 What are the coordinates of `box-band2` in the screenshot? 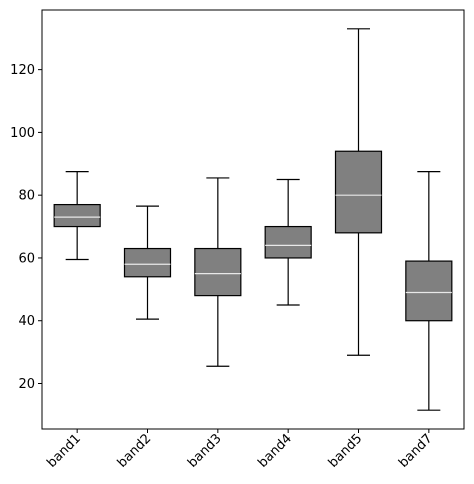 It's located at (147, 262).